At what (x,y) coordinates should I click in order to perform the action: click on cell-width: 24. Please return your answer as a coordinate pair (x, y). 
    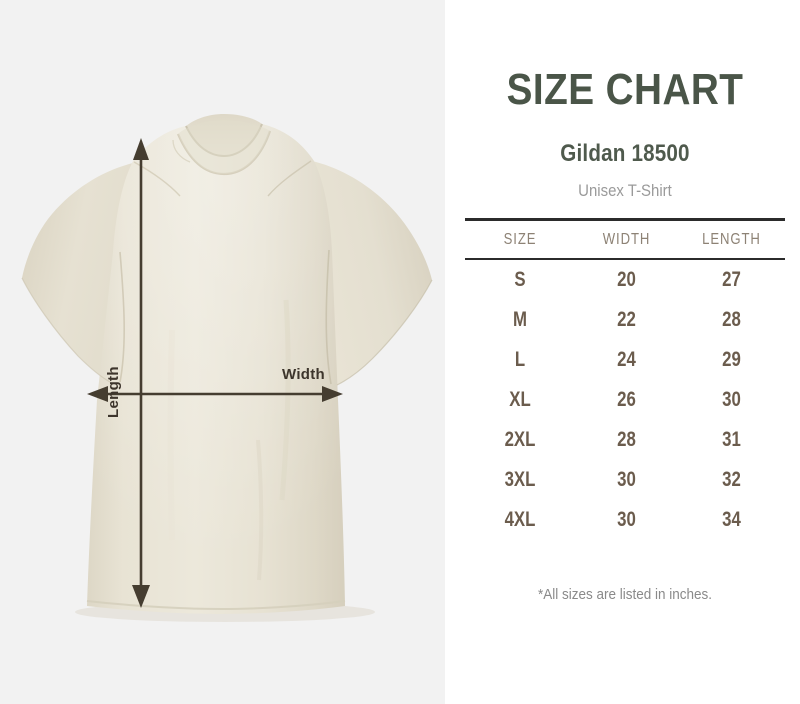
    Looking at the image, I should click on (626, 359).